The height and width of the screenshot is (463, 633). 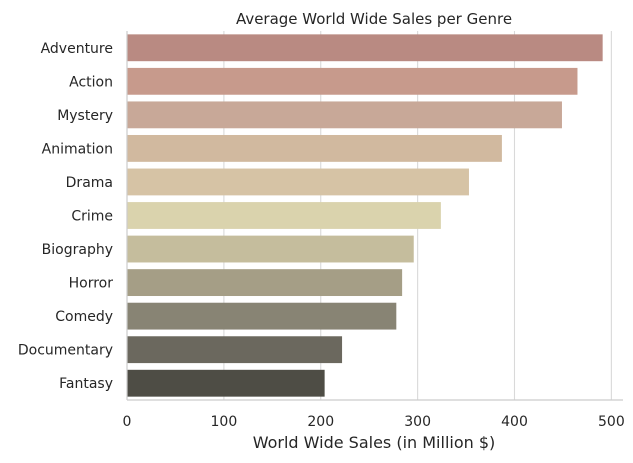 I want to click on bar-horror, so click(x=265, y=283).